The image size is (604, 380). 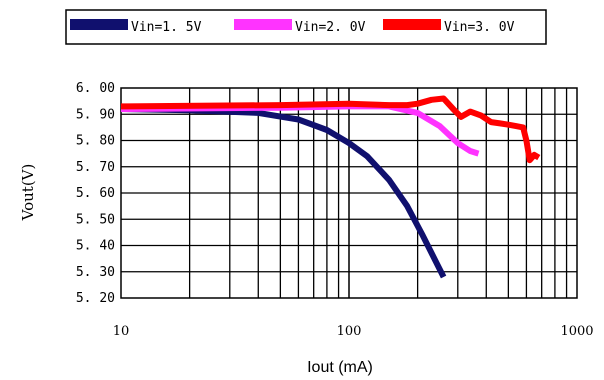 I want to click on y-tick-label: 5. 60, so click(x=95, y=193).